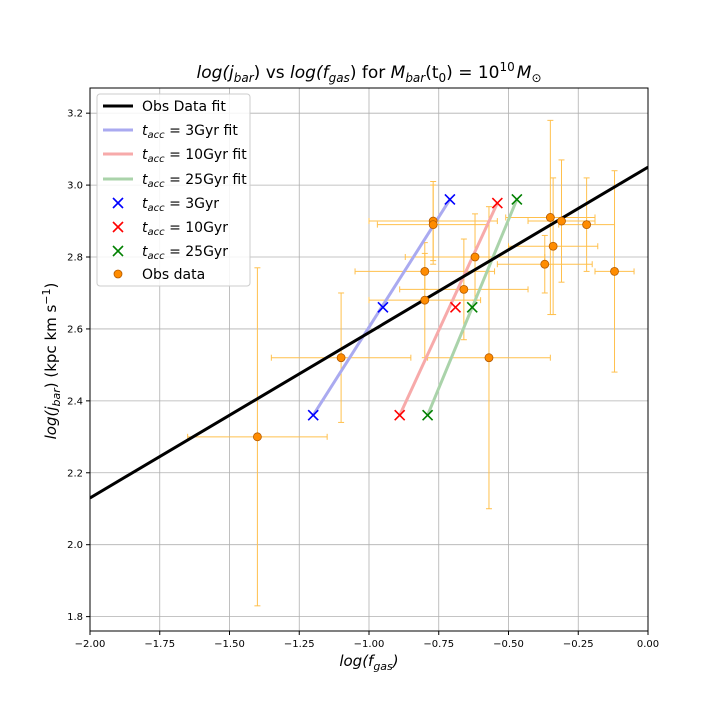 Image resolution: width=720 pixels, height=720 pixels. What do you see at coordinates (299, 644) in the screenshot?
I see `x-tick-label: −1.25` at bounding box center [299, 644].